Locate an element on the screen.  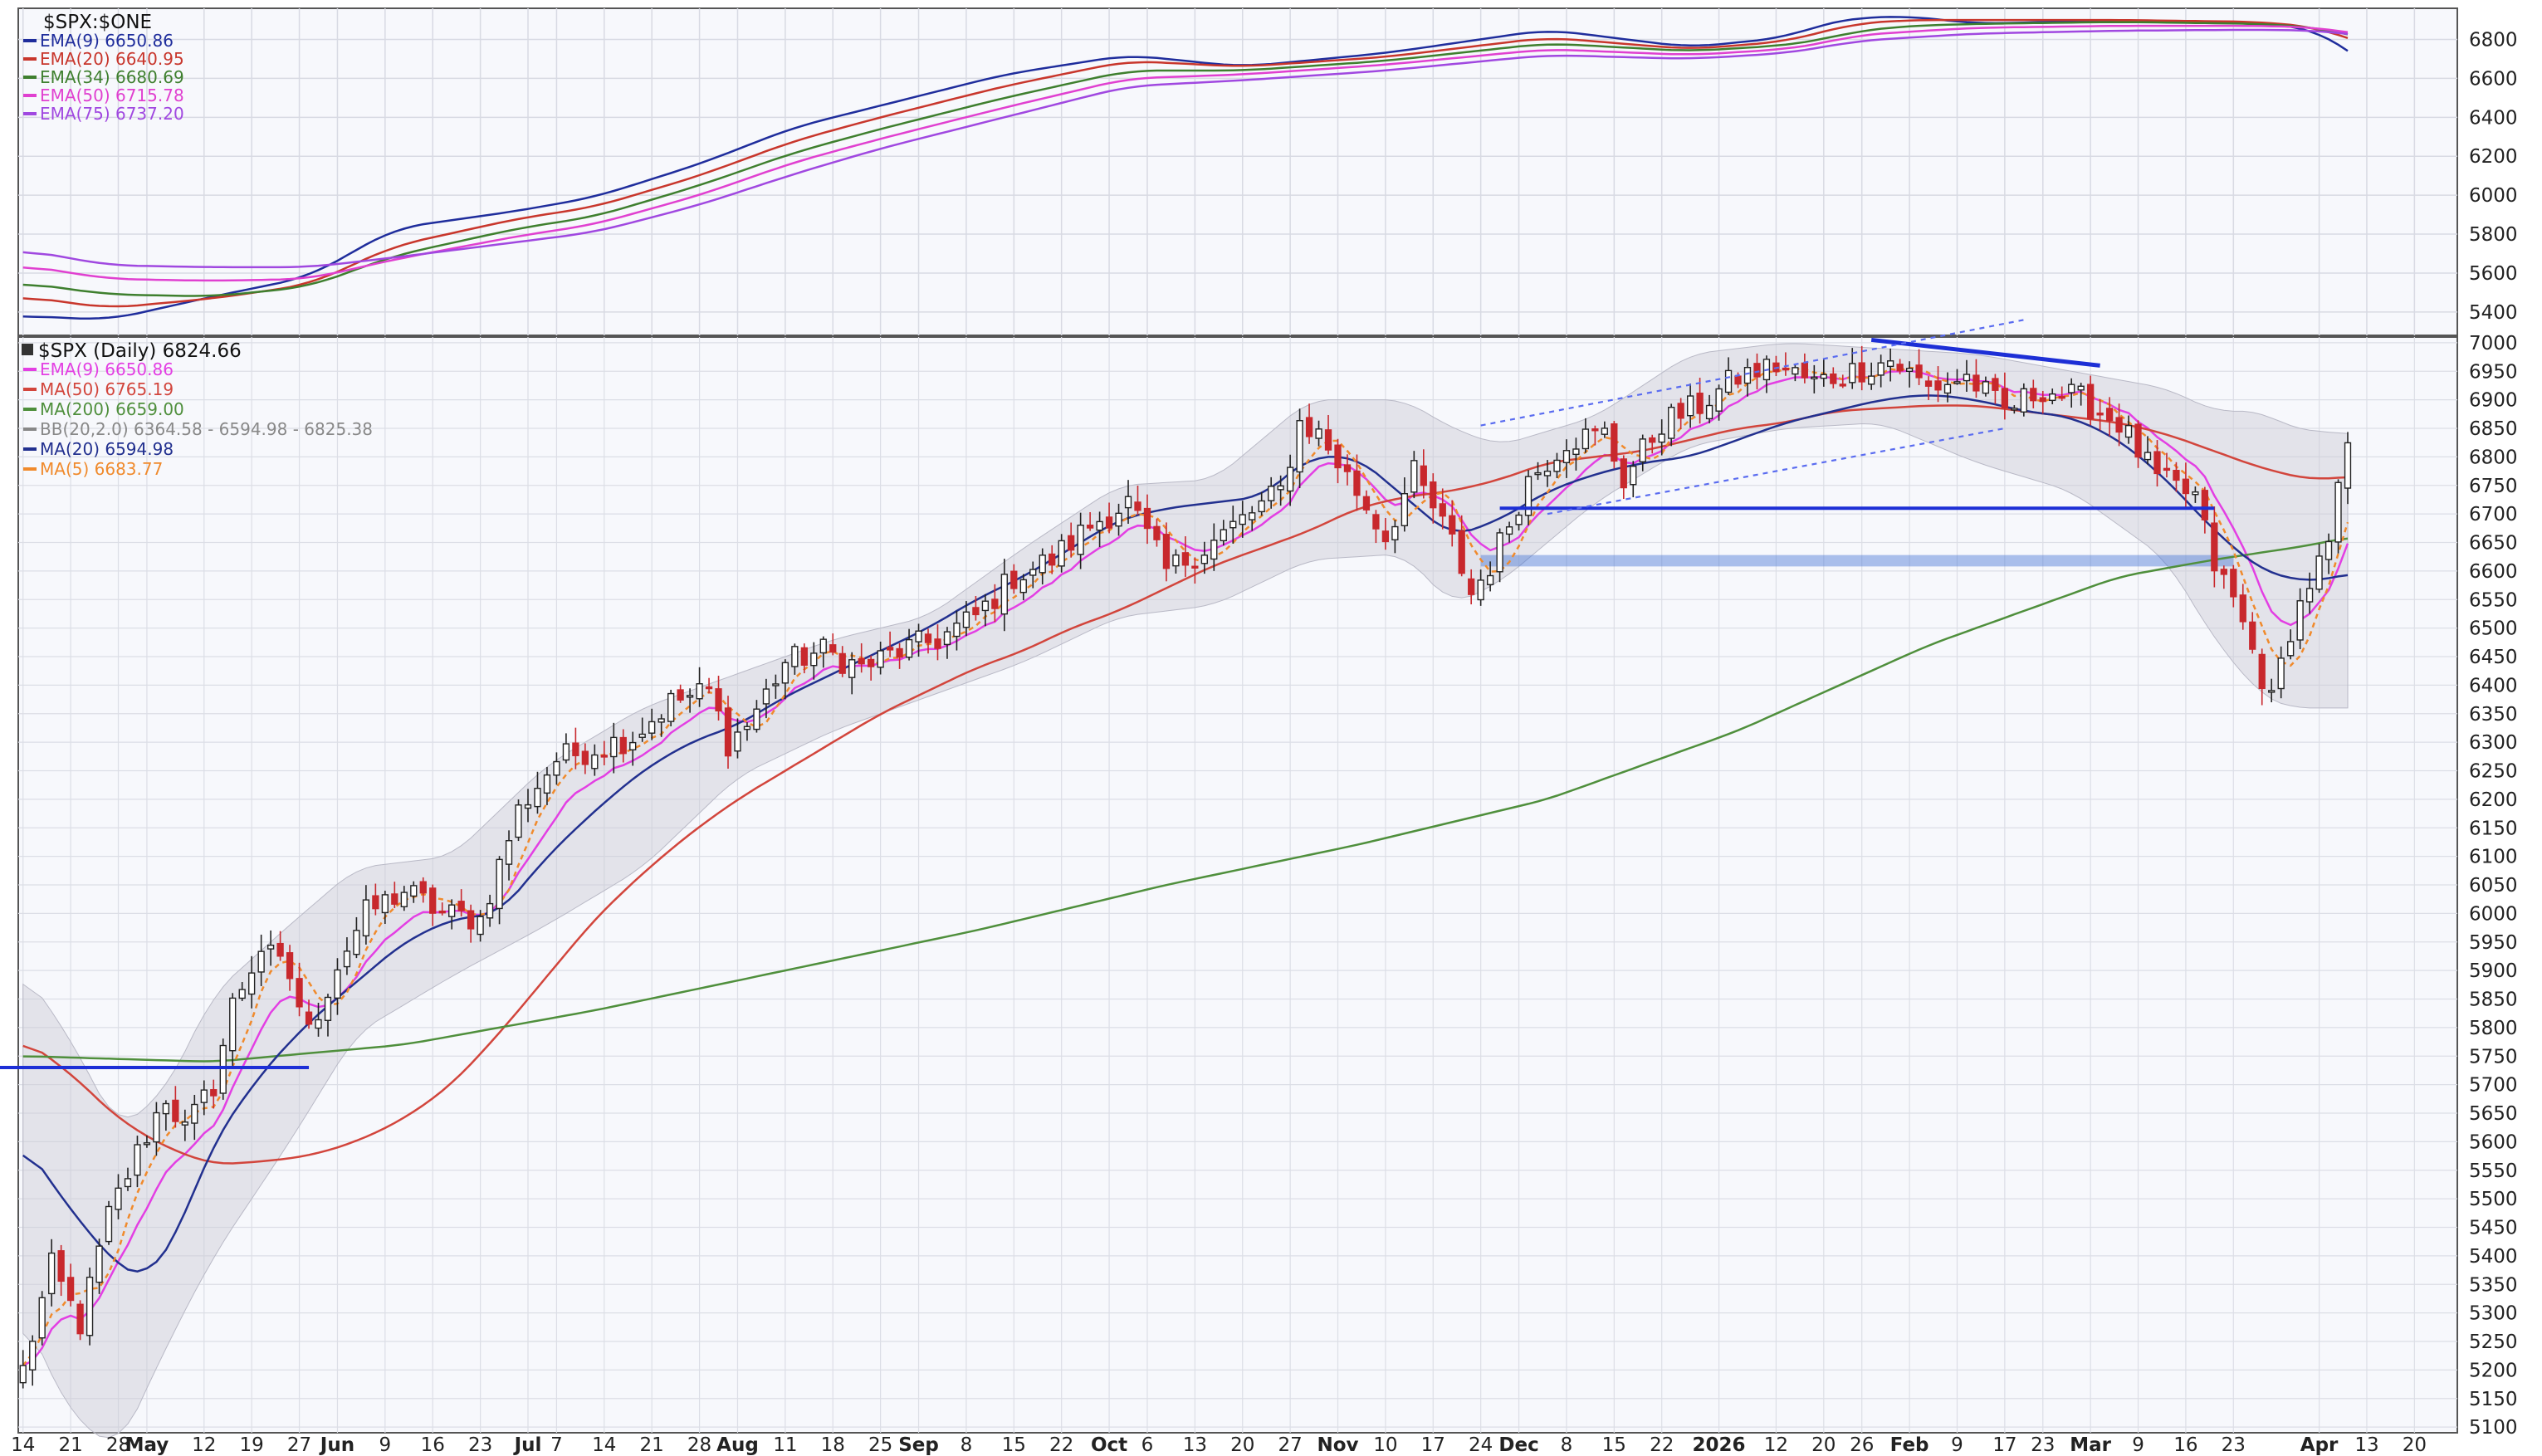
x-tick-label: 22 is located at coordinates (1061, 1445).